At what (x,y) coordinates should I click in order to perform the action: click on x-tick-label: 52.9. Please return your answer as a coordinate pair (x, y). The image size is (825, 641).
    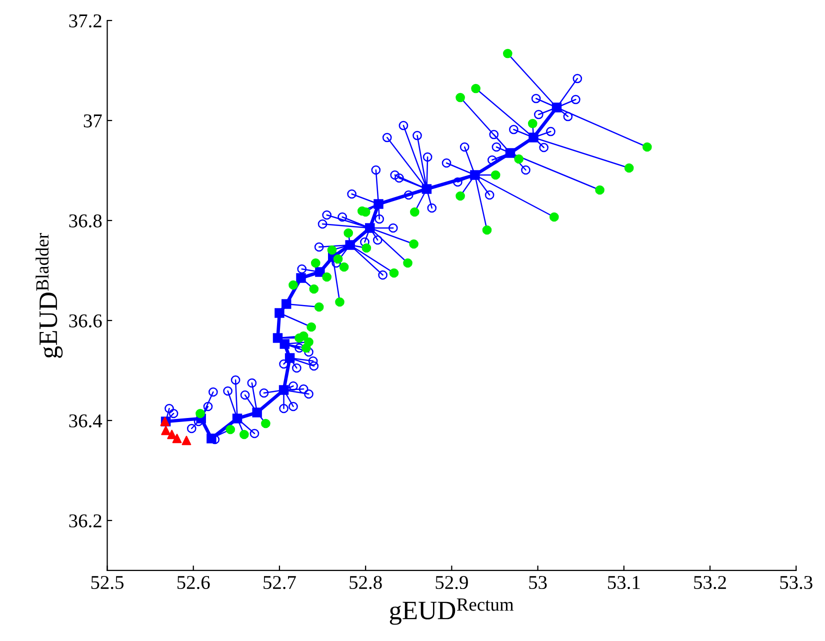
    Looking at the image, I should click on (452, 583).